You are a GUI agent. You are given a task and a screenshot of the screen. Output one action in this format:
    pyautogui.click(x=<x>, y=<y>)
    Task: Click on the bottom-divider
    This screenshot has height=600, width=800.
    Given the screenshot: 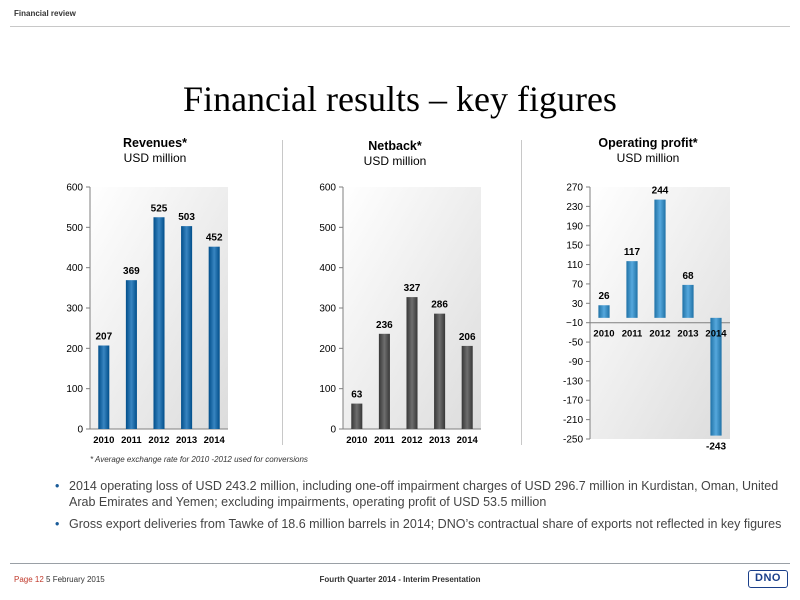 What is the action you would take?
    pyautogui.click(x=400, y=563)
    